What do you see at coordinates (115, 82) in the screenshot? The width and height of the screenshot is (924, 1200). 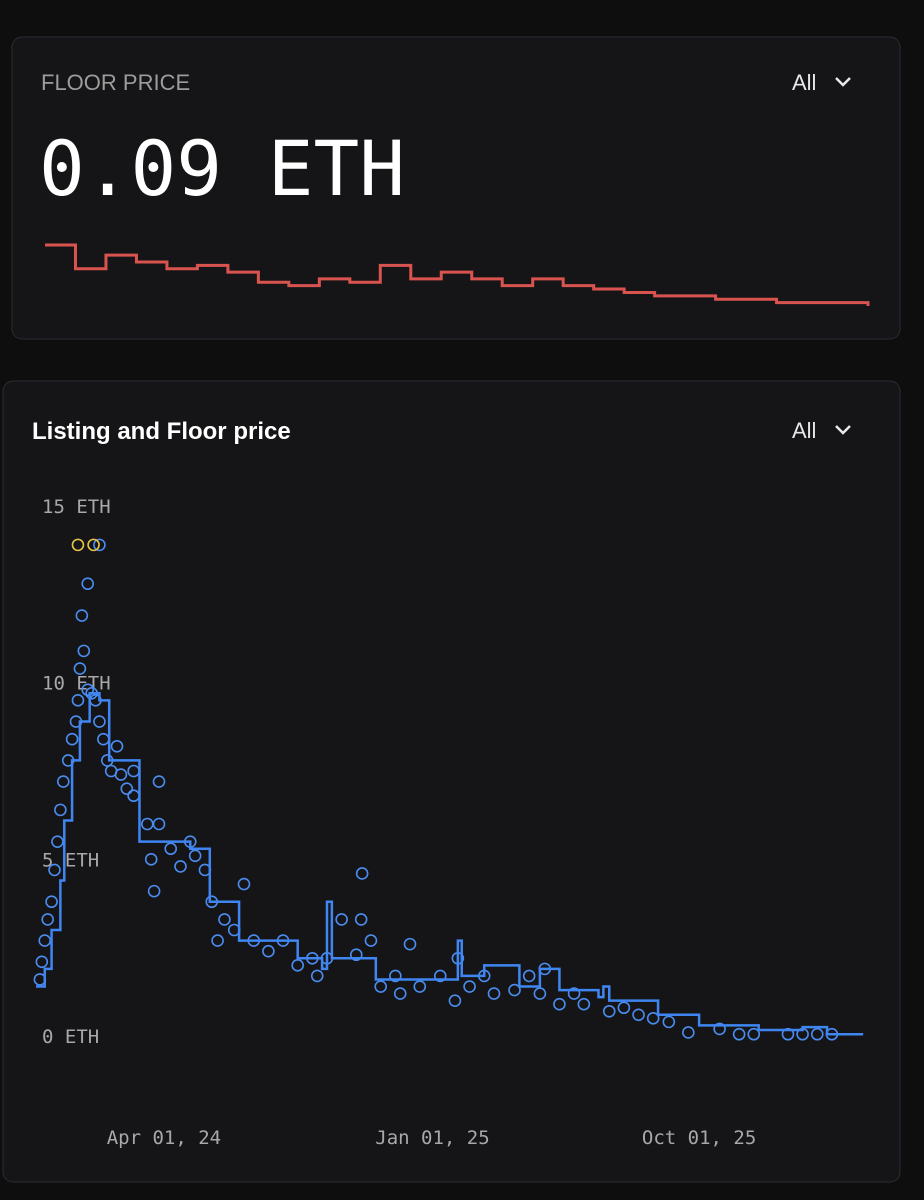 I see `card-label: FLOOR PRICE` at bounding box center [115, 82].